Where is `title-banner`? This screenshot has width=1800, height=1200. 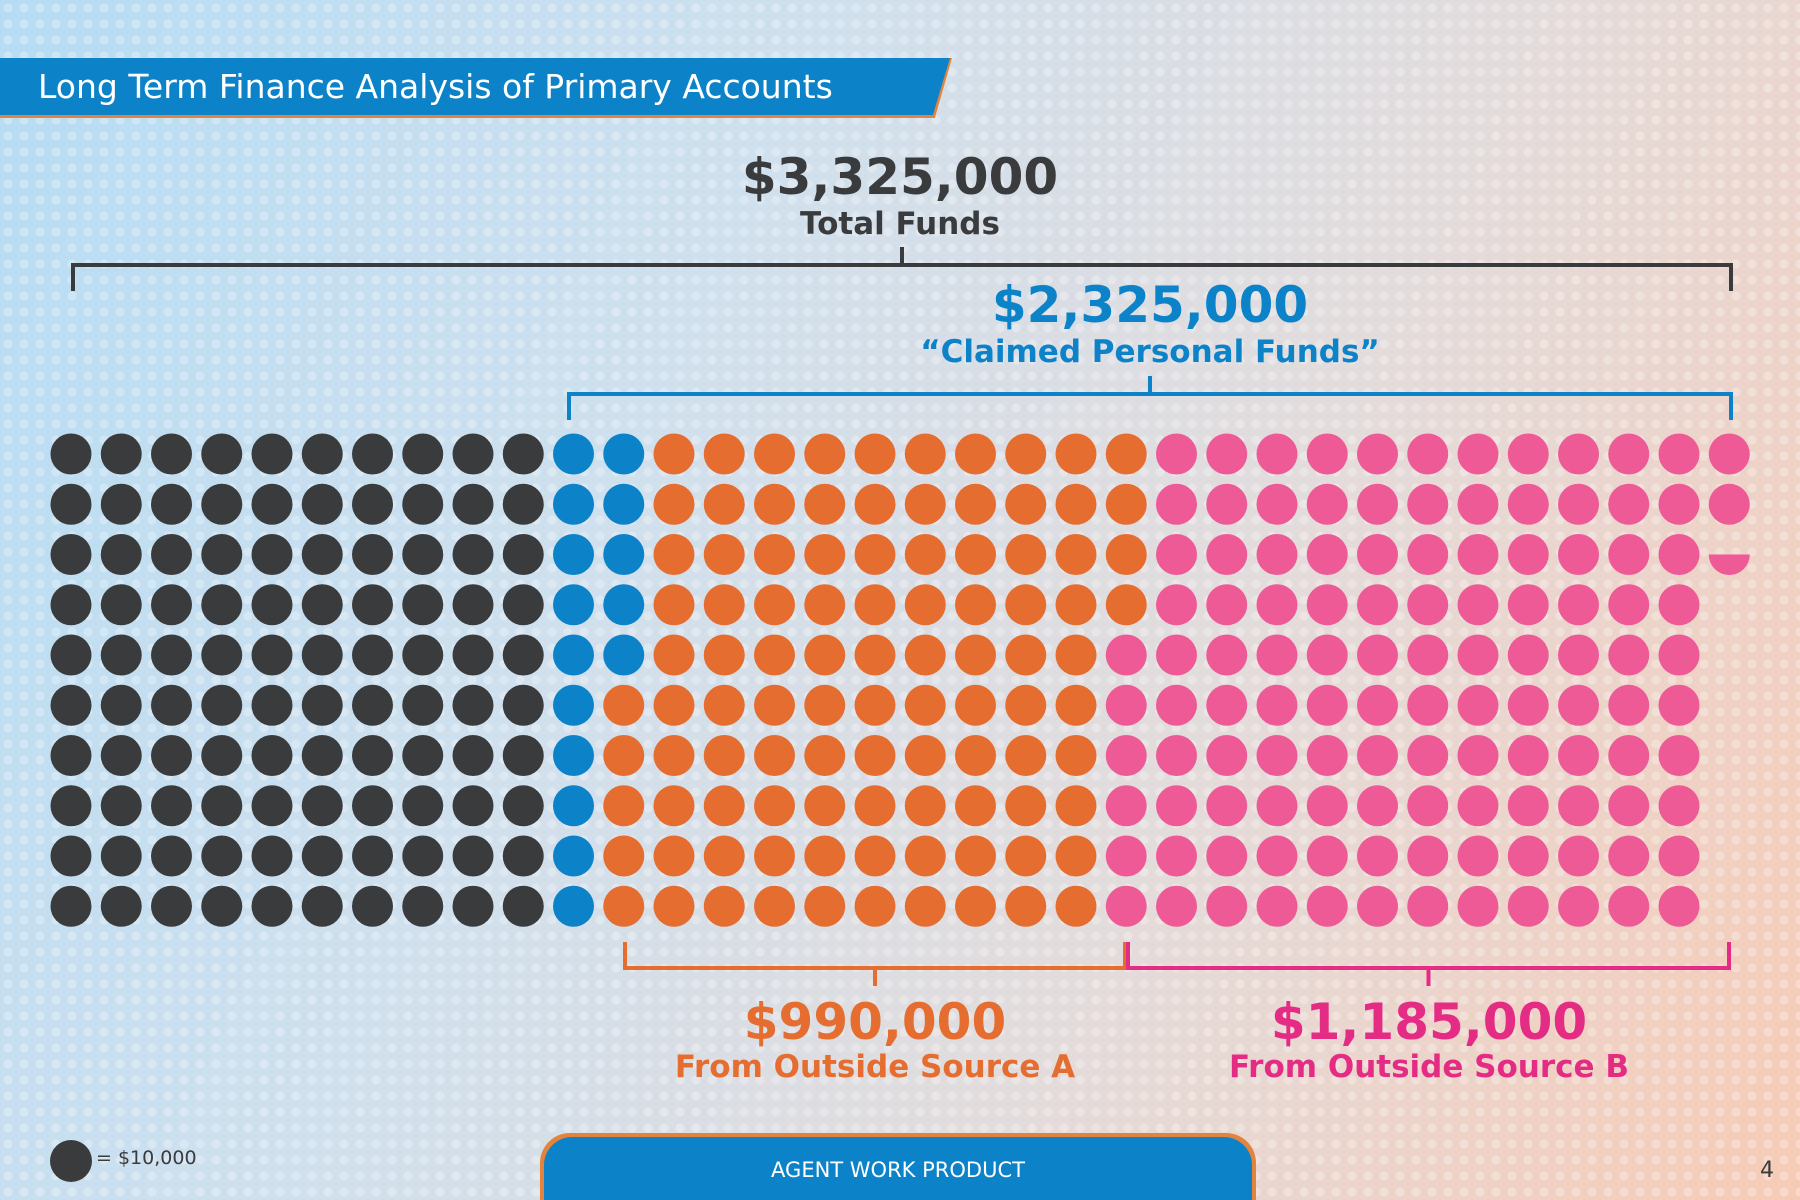 title-banner is located at coordinates (475, 86).